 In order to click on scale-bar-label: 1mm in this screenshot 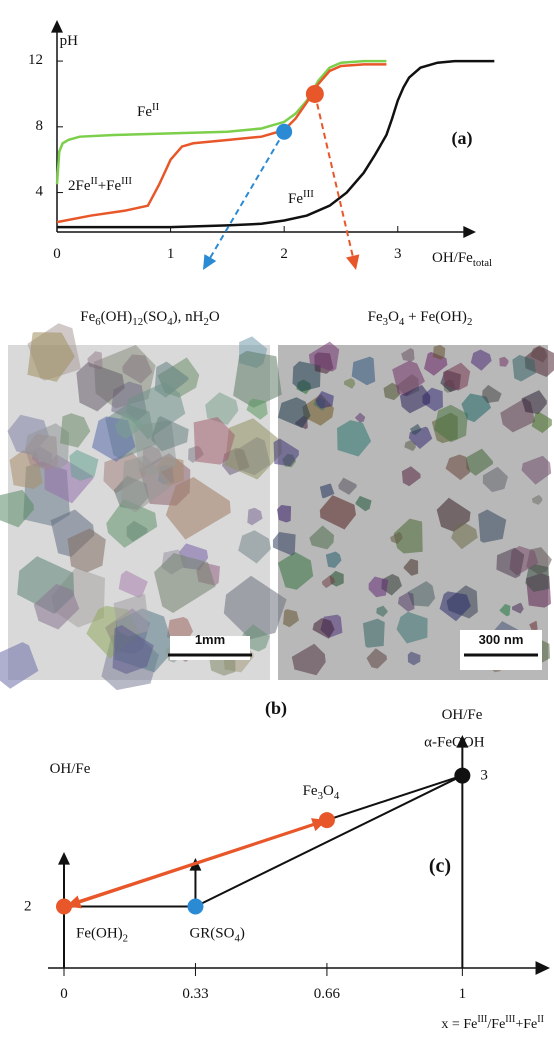, I will do `click(210, 639)`.